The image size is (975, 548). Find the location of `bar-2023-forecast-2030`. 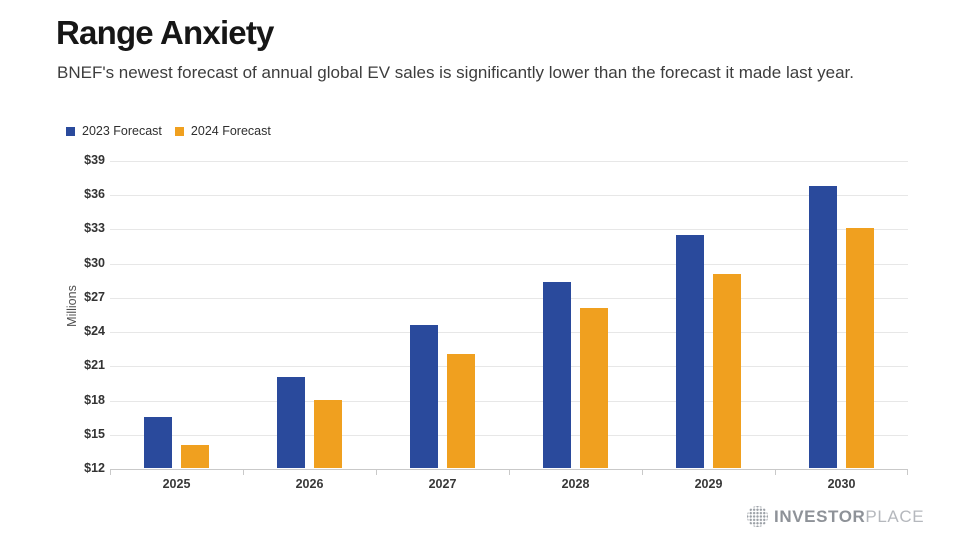

bar-2023-forecast-2030 is located at coordinates (823, 327).